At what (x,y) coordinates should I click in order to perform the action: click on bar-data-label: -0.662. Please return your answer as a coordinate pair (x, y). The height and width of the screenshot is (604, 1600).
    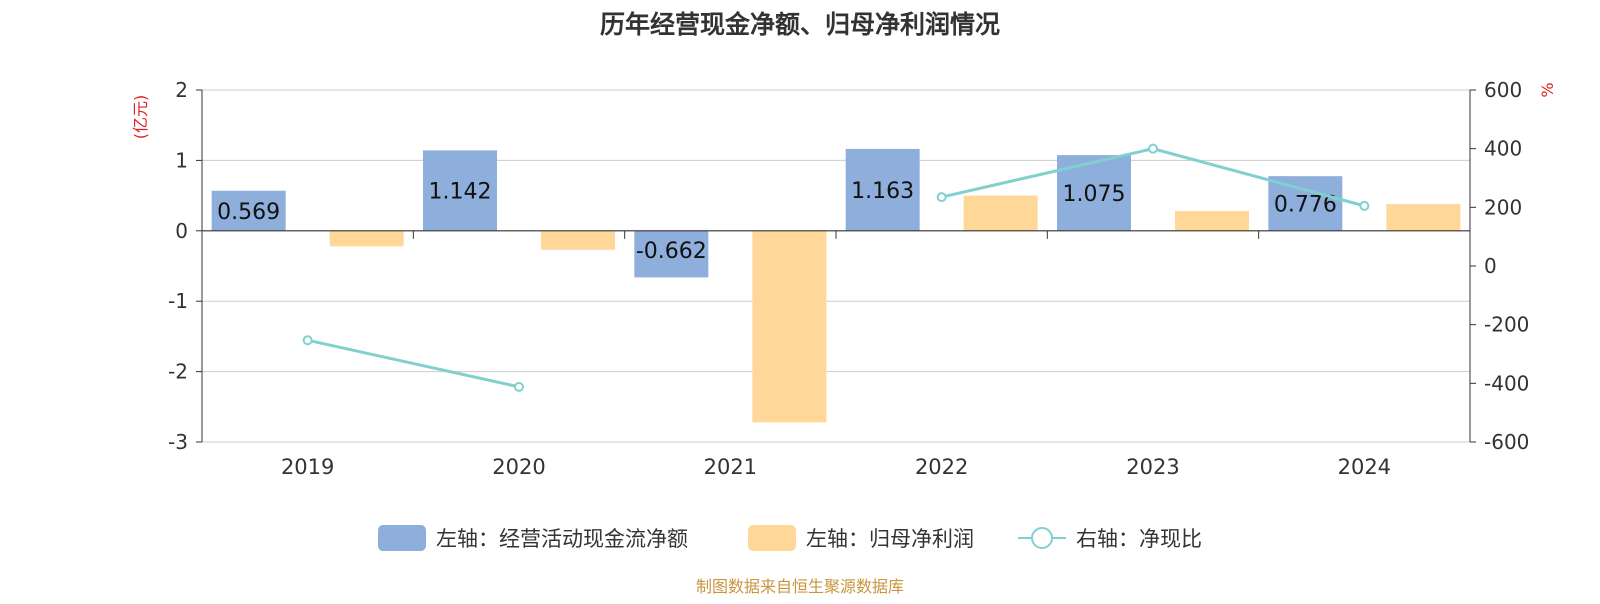
    Looking at the image, I should click on (671, 251).